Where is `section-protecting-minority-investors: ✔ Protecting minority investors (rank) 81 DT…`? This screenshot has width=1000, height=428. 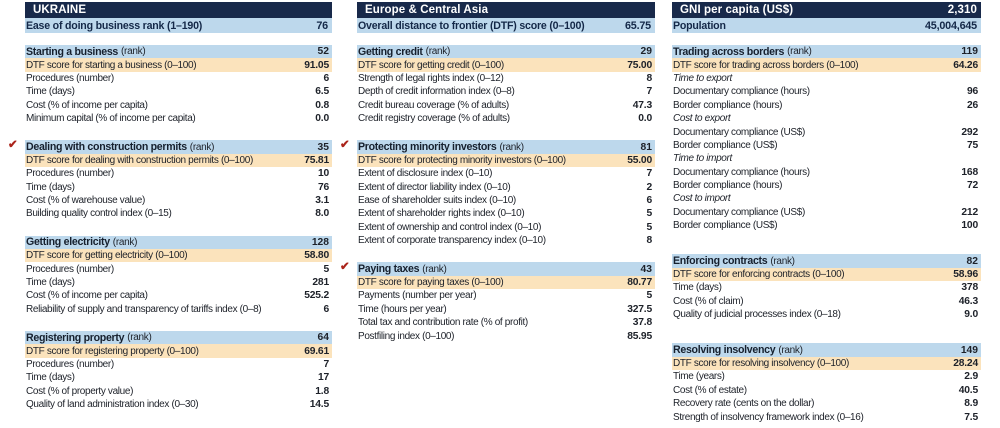
section-protecting-minority-investors: ✔ Protecting minority investors (rank) 81 DT… is located at coordinates (497, 193).